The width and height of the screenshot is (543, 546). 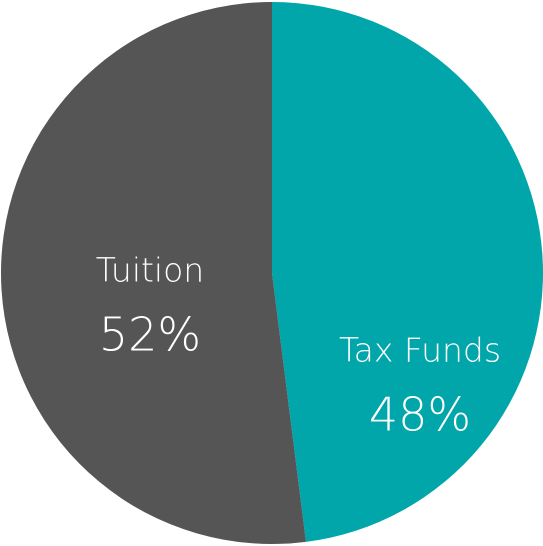 I want to click on slice-label: Tuition, so click(x=150, y=270).